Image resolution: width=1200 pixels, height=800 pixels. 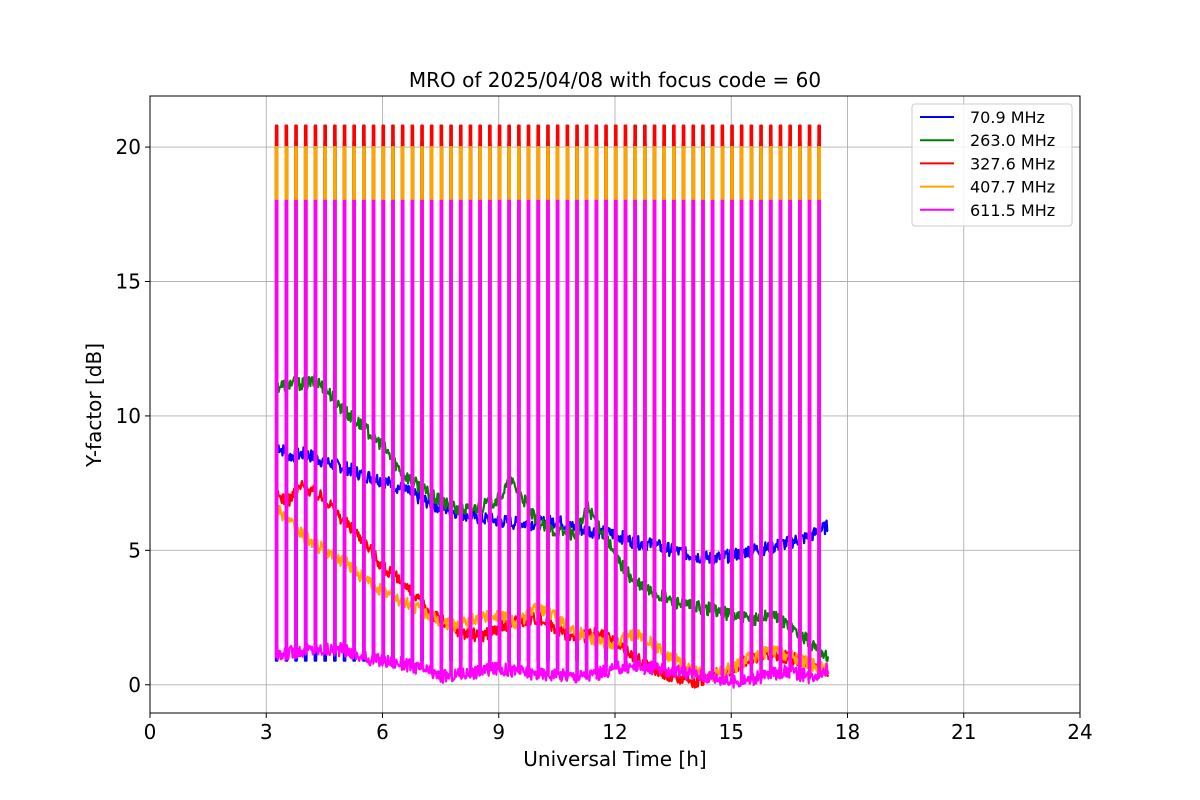 I want to click on y-axis-ticks: 0 5 10 15 20, so click(x=133, y=416).